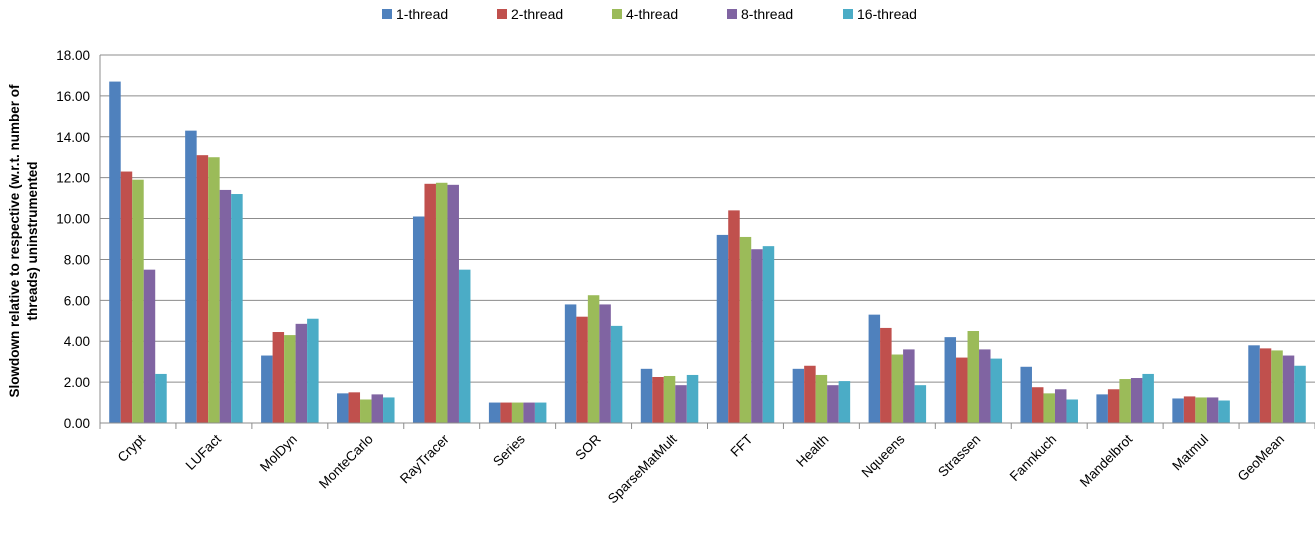  I want to click on bar-1-thread-Series, so click(494, 412).